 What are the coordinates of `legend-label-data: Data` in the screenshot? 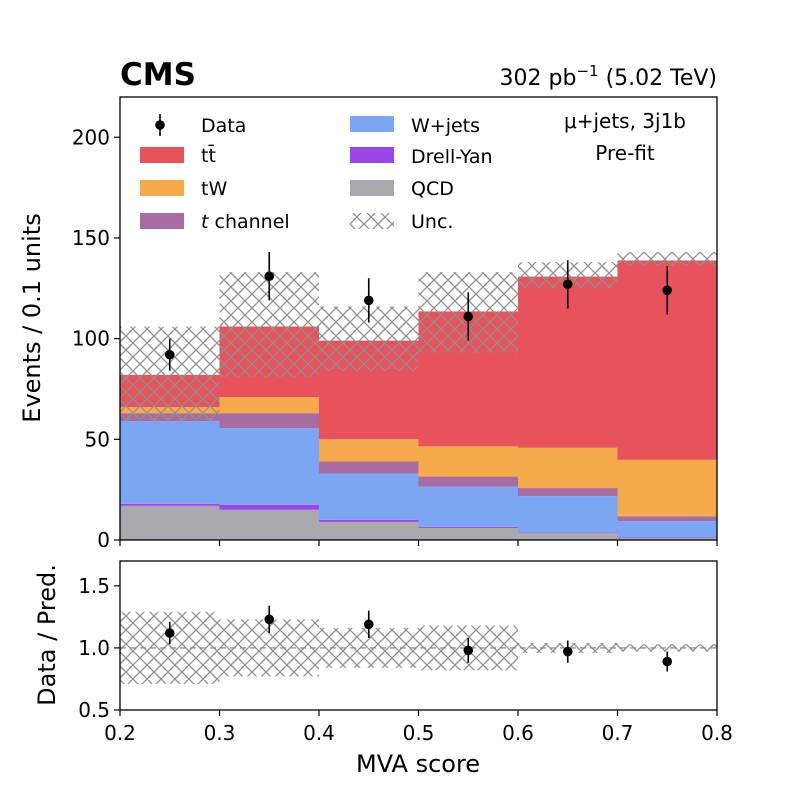 It's located at (223, 126).